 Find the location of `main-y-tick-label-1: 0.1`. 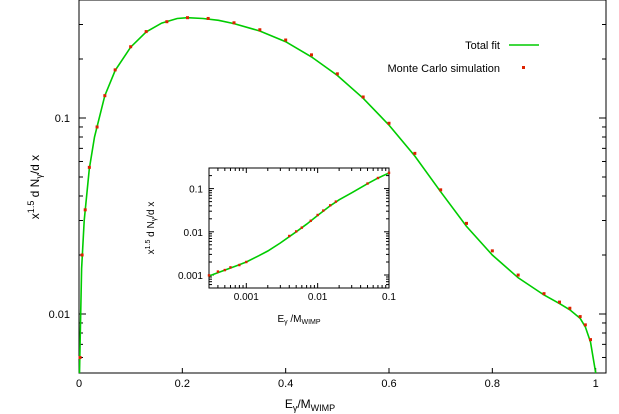

main-y-tick-label-1: 0.1 is located at coordinates (62, 119).